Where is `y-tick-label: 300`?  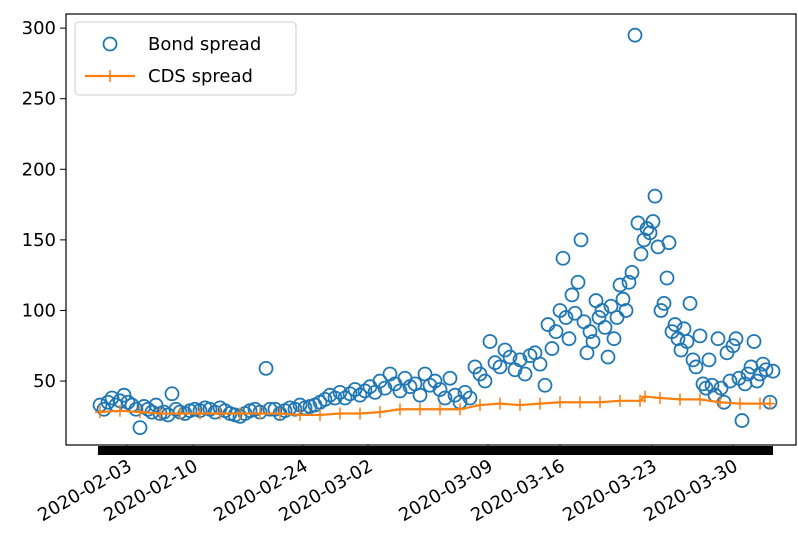
y-tick-label: 300 is located at coordinates (39, 28).